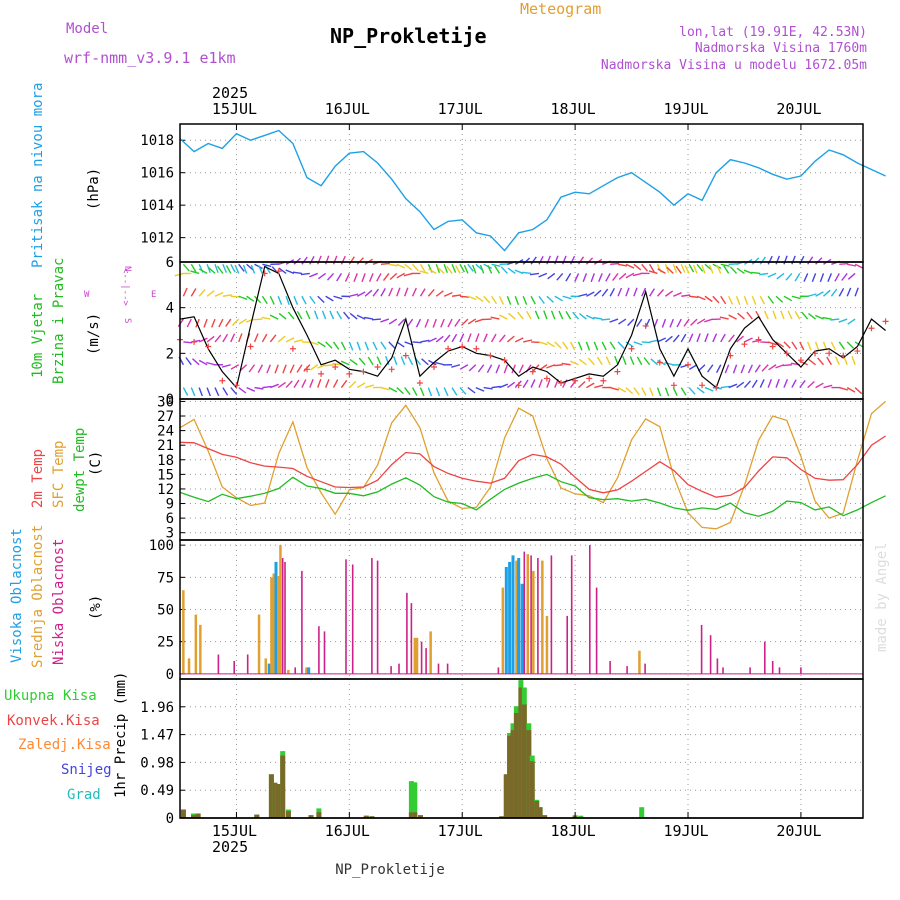  Describe the element at coordinates (96, 607) in the screenshot. I see `cloud-unit: (%)` at that location.